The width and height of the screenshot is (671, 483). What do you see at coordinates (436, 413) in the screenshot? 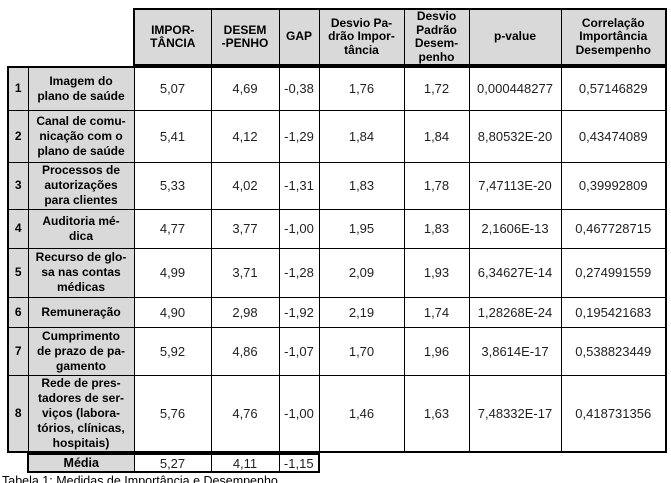
I see `cell-desvio-desempenho: 1,63` at bounding box center [436, 413].